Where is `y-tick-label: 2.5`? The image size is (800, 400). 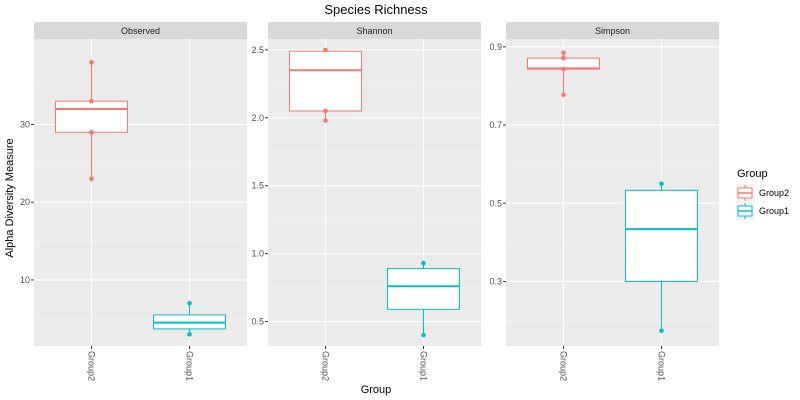 y-tick-label: 2.5 is located at coordinates (257, 50).